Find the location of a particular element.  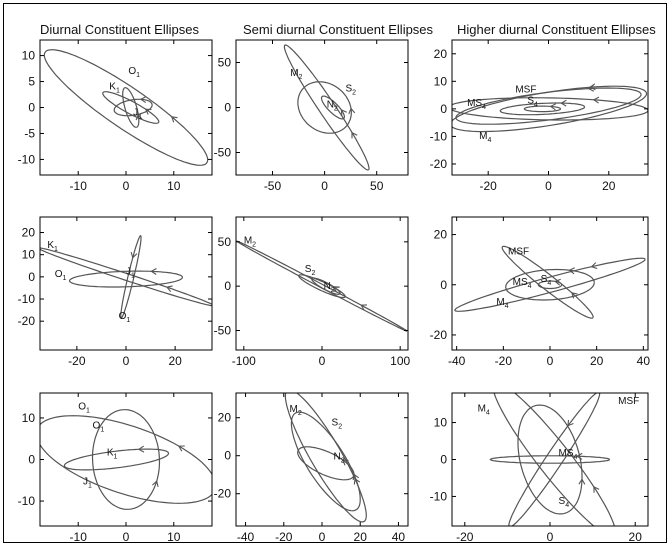

axes-box-r1c3 is located at coordinates (550, 107).